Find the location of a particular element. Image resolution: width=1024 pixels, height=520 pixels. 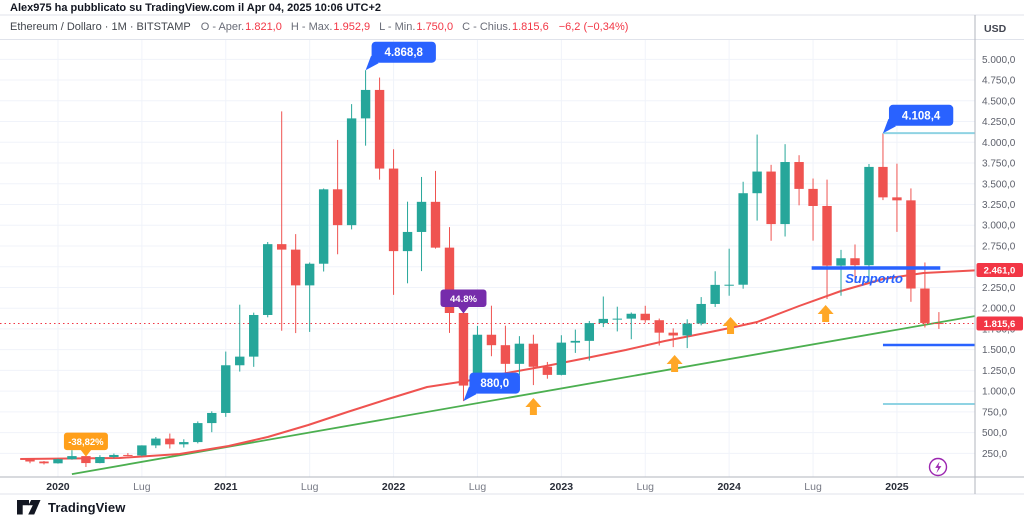

x-tick-label: 2022 is located at coordinates (394, 487).